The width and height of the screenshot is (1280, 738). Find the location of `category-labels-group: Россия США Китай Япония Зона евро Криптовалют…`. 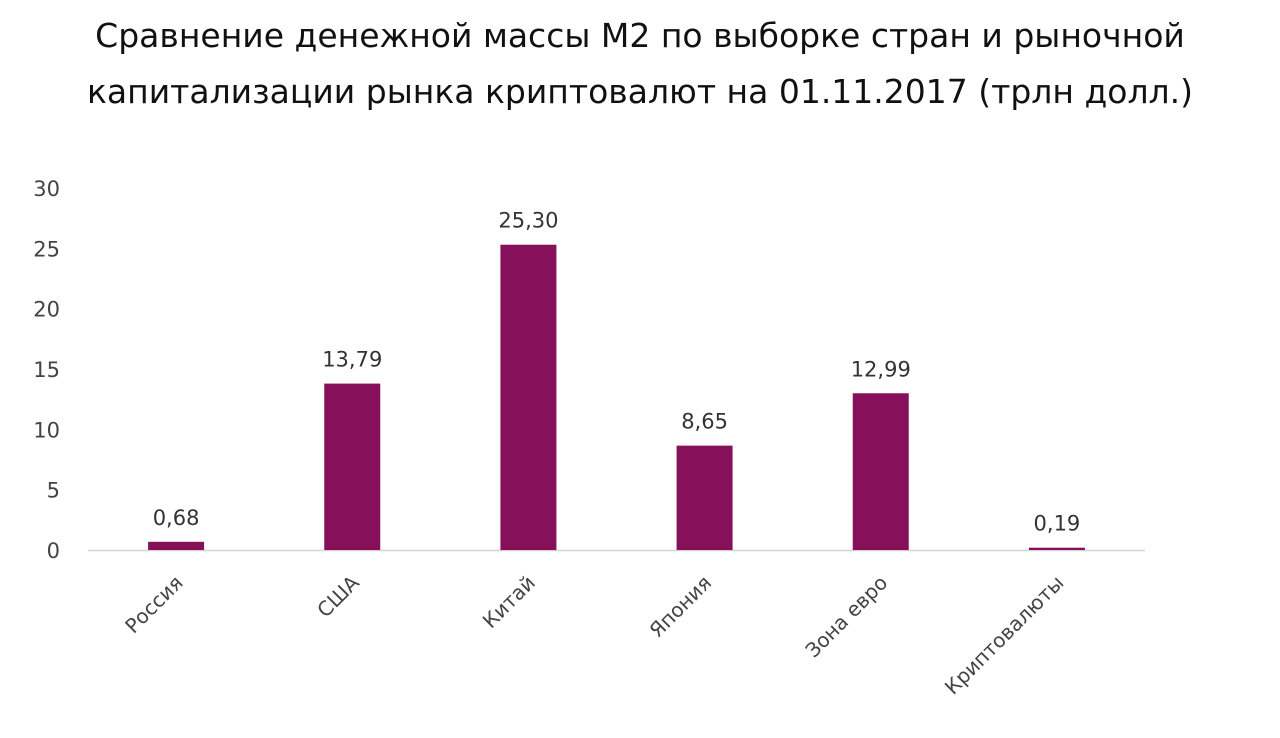

category-labels-group: Россия США Китай Япония Зона евро Криптовалют… is located at coordinates (594, 634).